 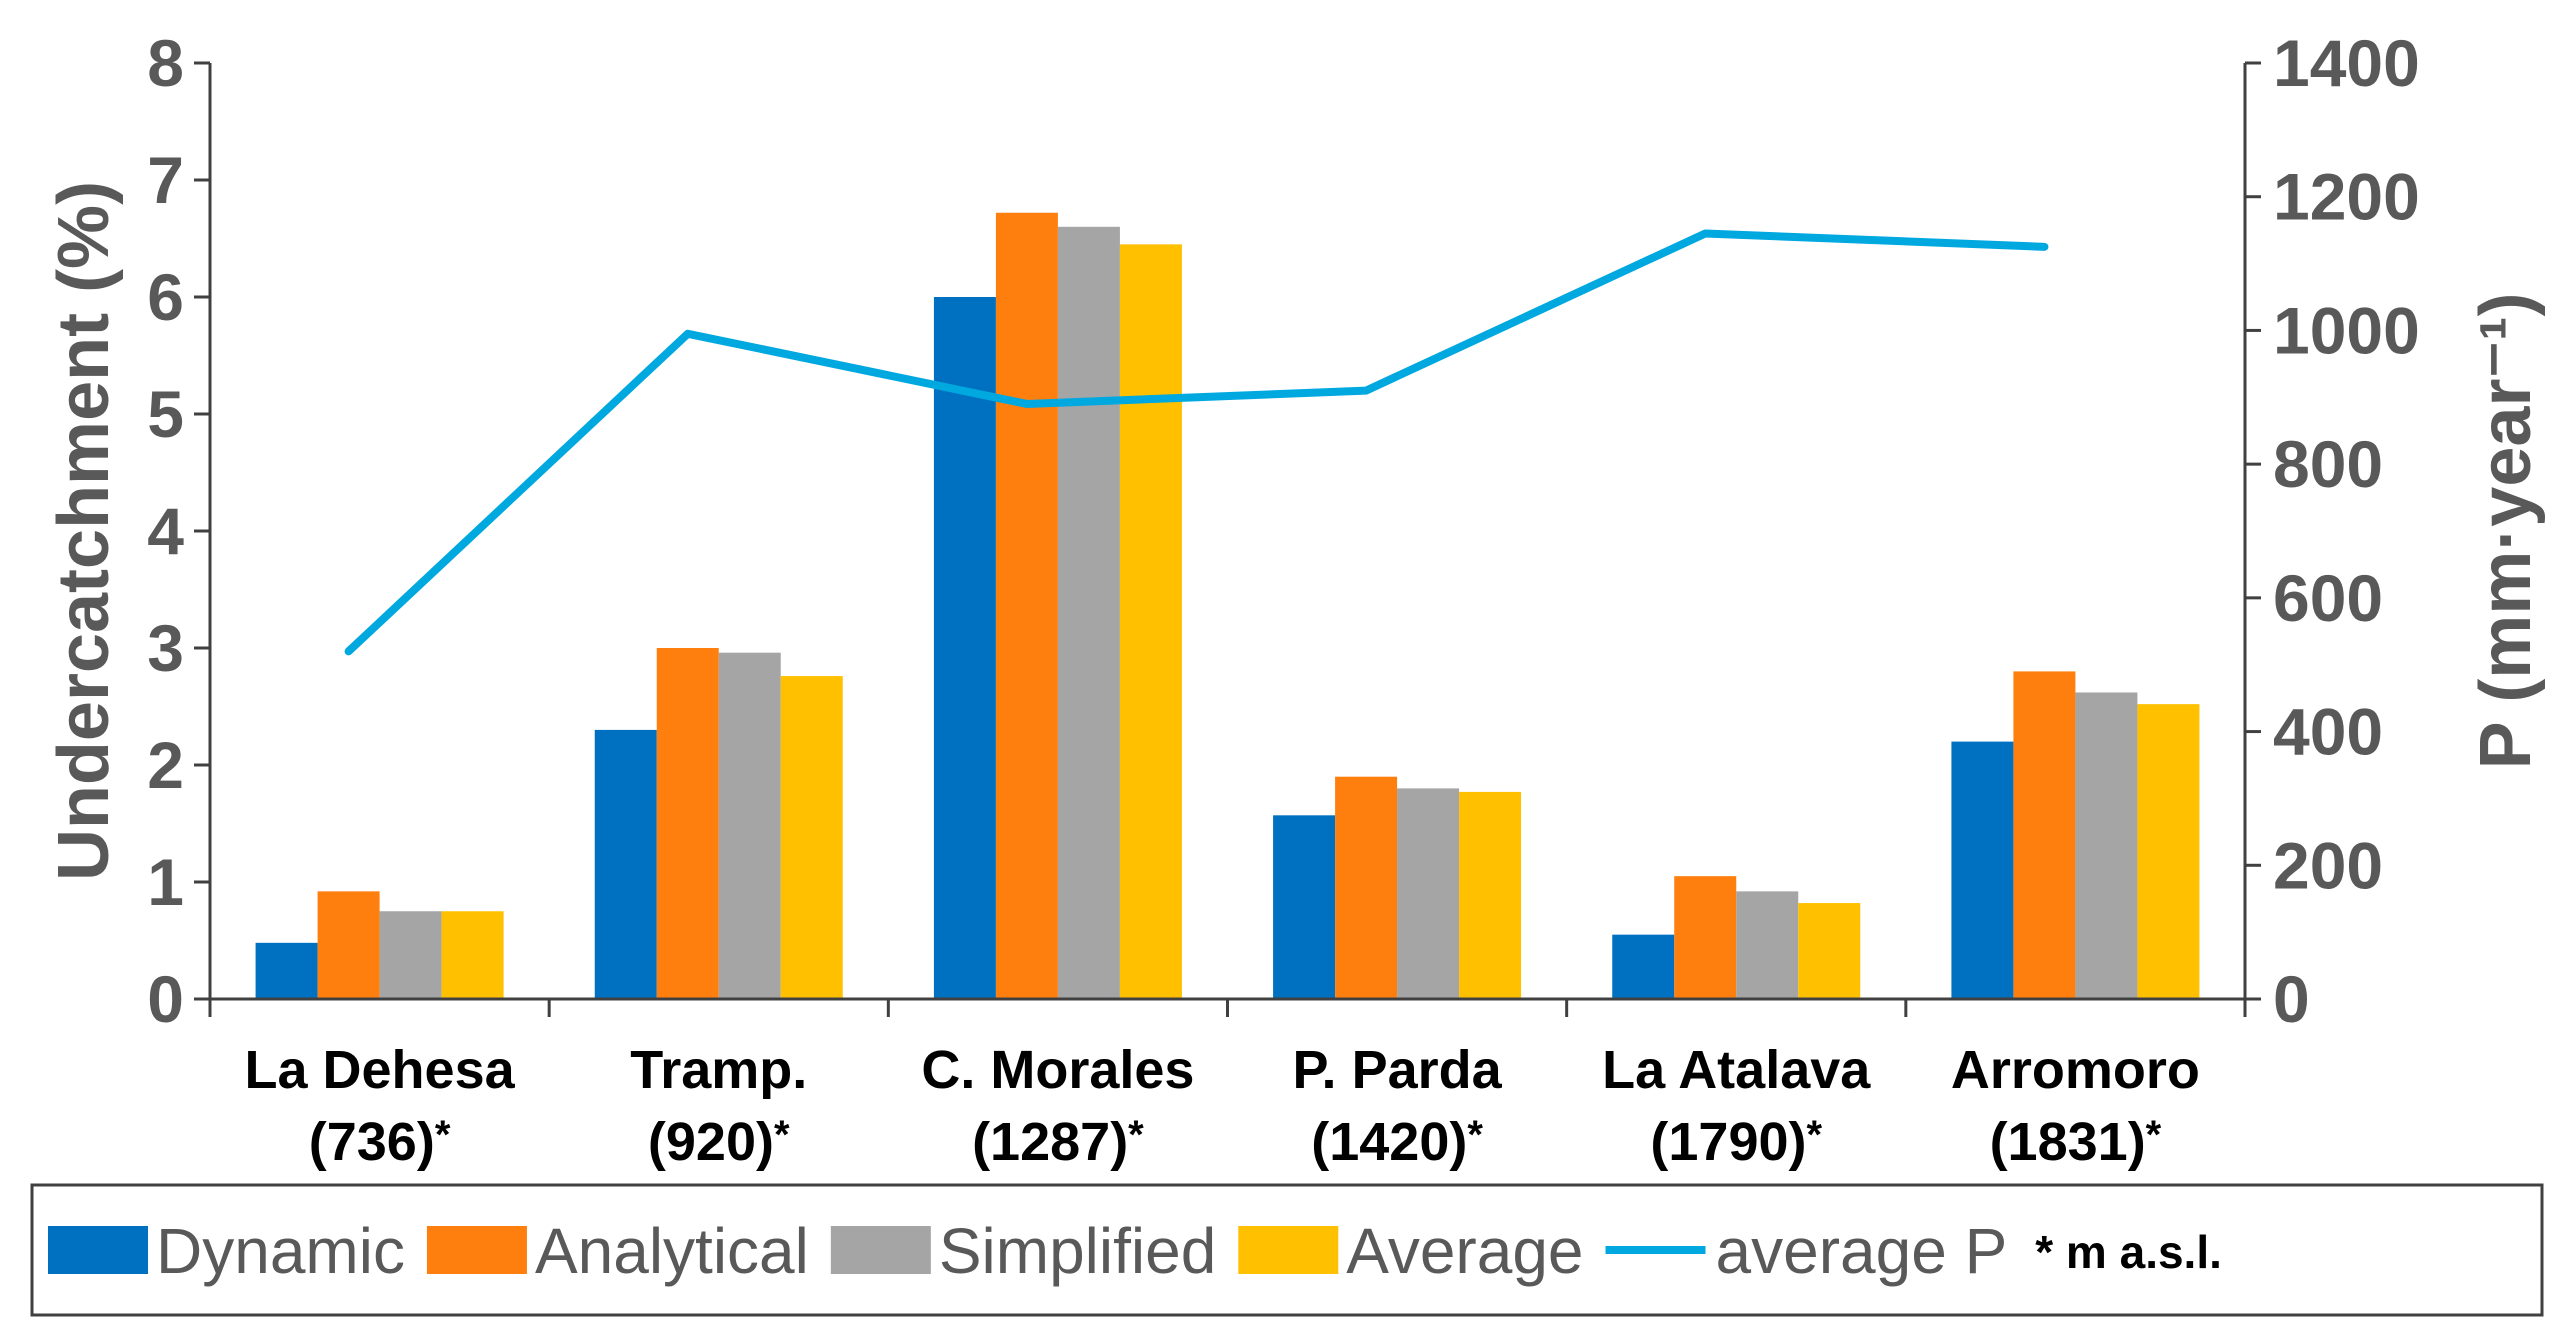 What do you see at coordinates (2328, 732) in the screenshot?
I see `right-tick-label: 400` at bounding box center [2328, 732].